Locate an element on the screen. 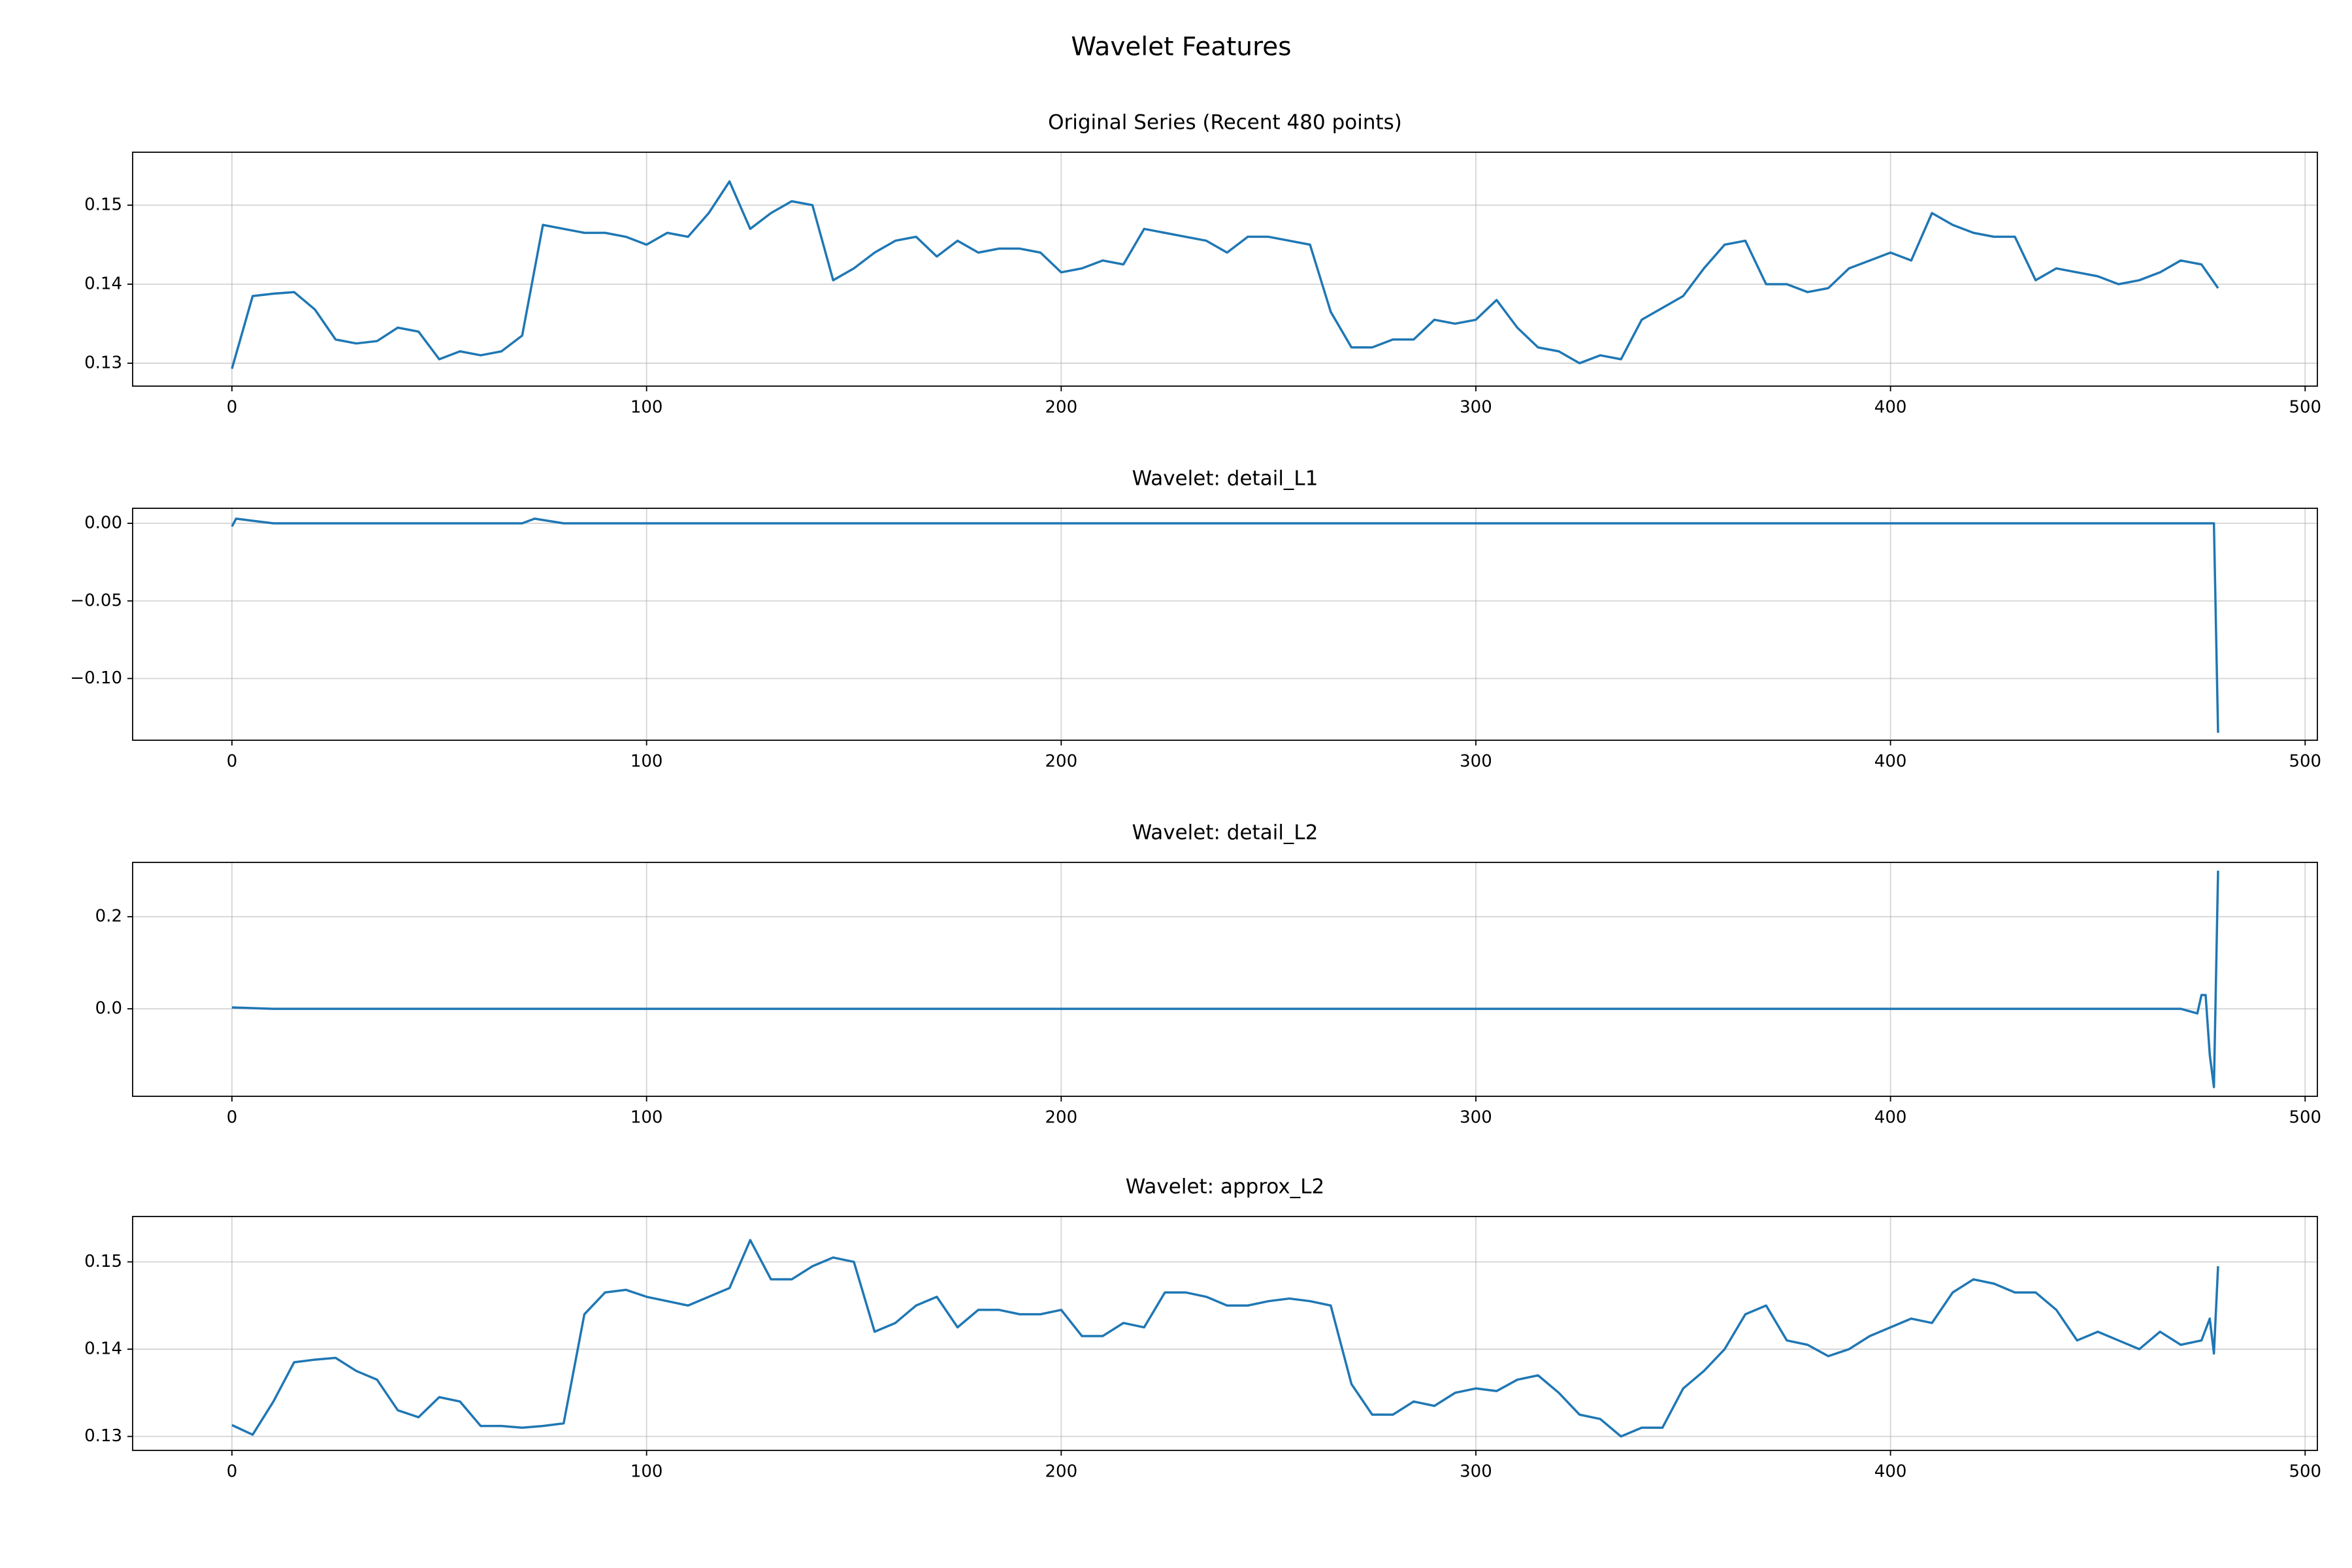 The height and width of the screenshot is (1568, 2352). subplot-title: Wavelet: detail_L1 is located at coordinates (1225, 479).